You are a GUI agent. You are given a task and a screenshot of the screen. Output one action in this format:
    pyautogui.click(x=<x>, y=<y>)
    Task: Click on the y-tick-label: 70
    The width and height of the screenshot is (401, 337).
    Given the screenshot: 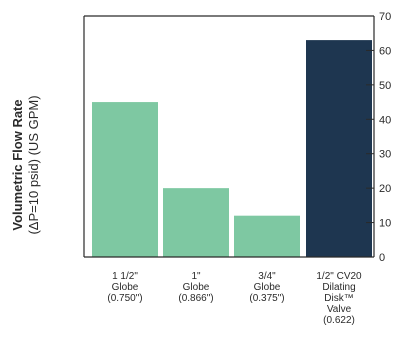 What is the action you would take?
    pyautogui.click(x=385, y=17)
    